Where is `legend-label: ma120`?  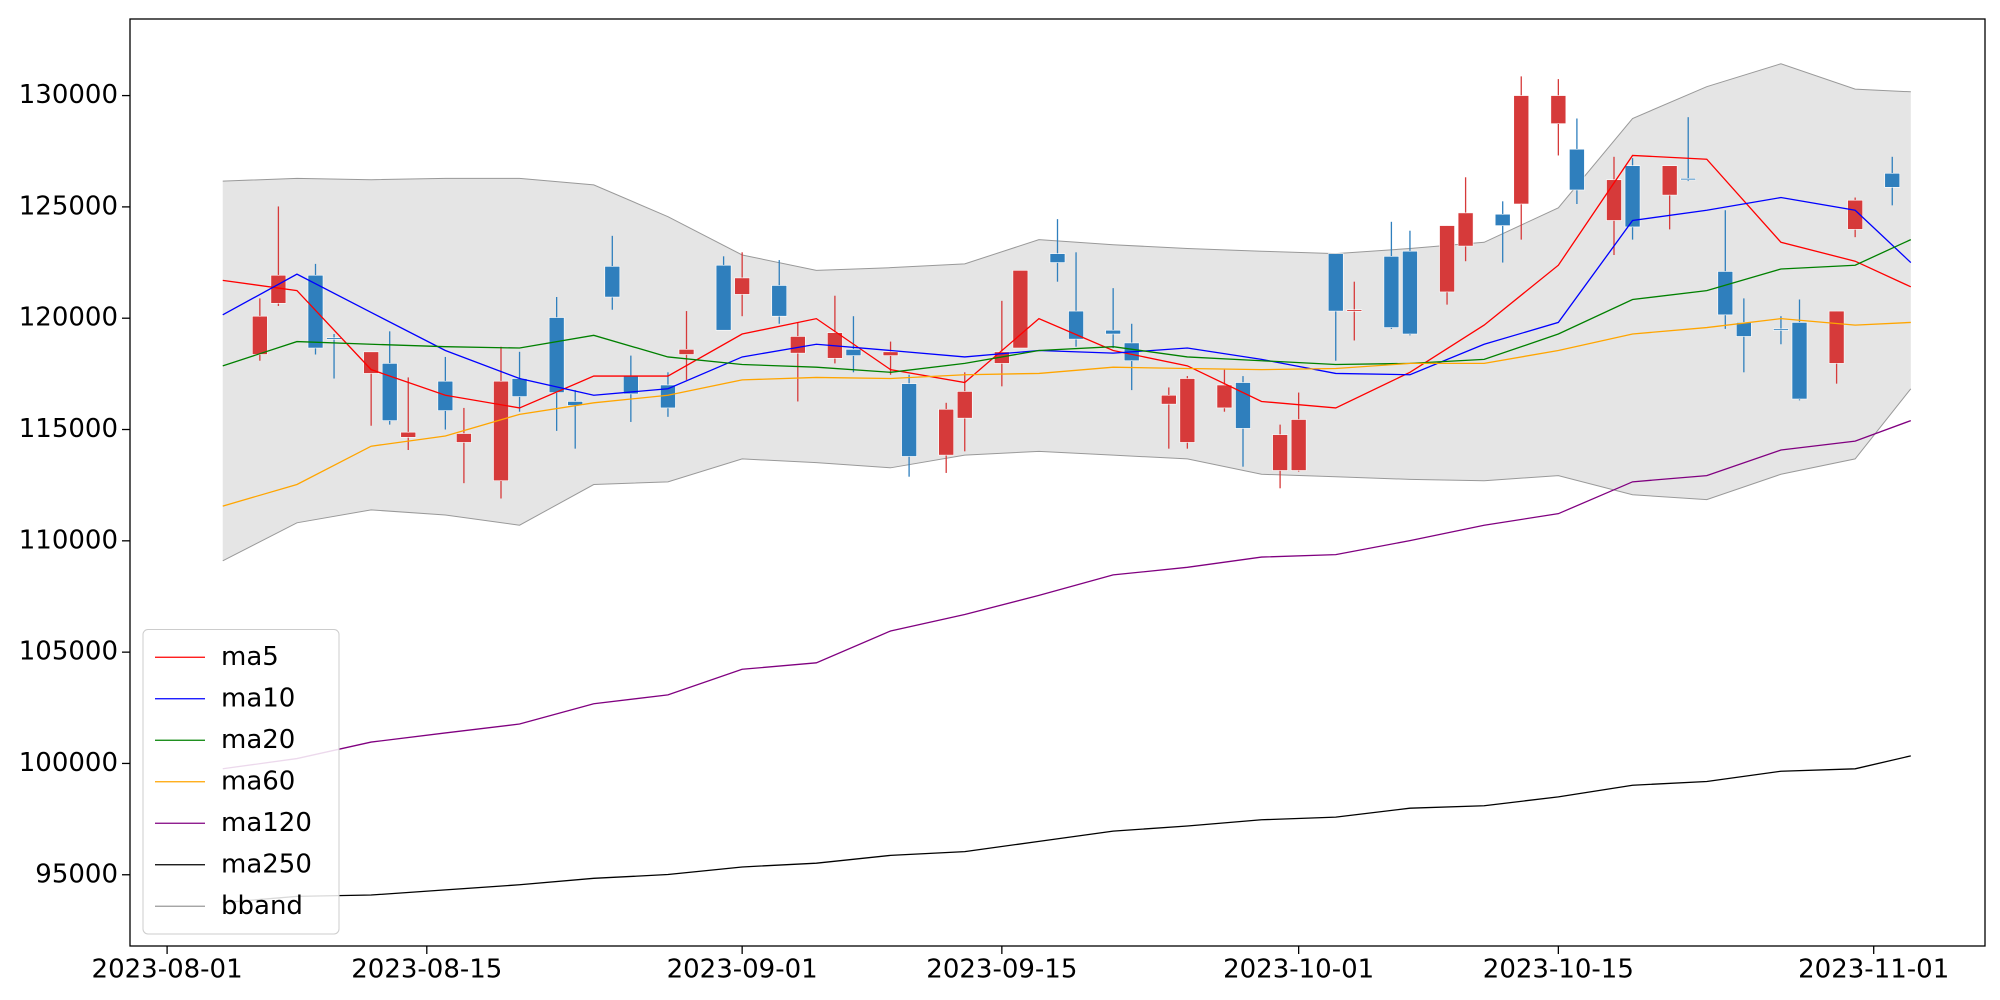
legend-label: ma120 is located at coordinates (266, 823).